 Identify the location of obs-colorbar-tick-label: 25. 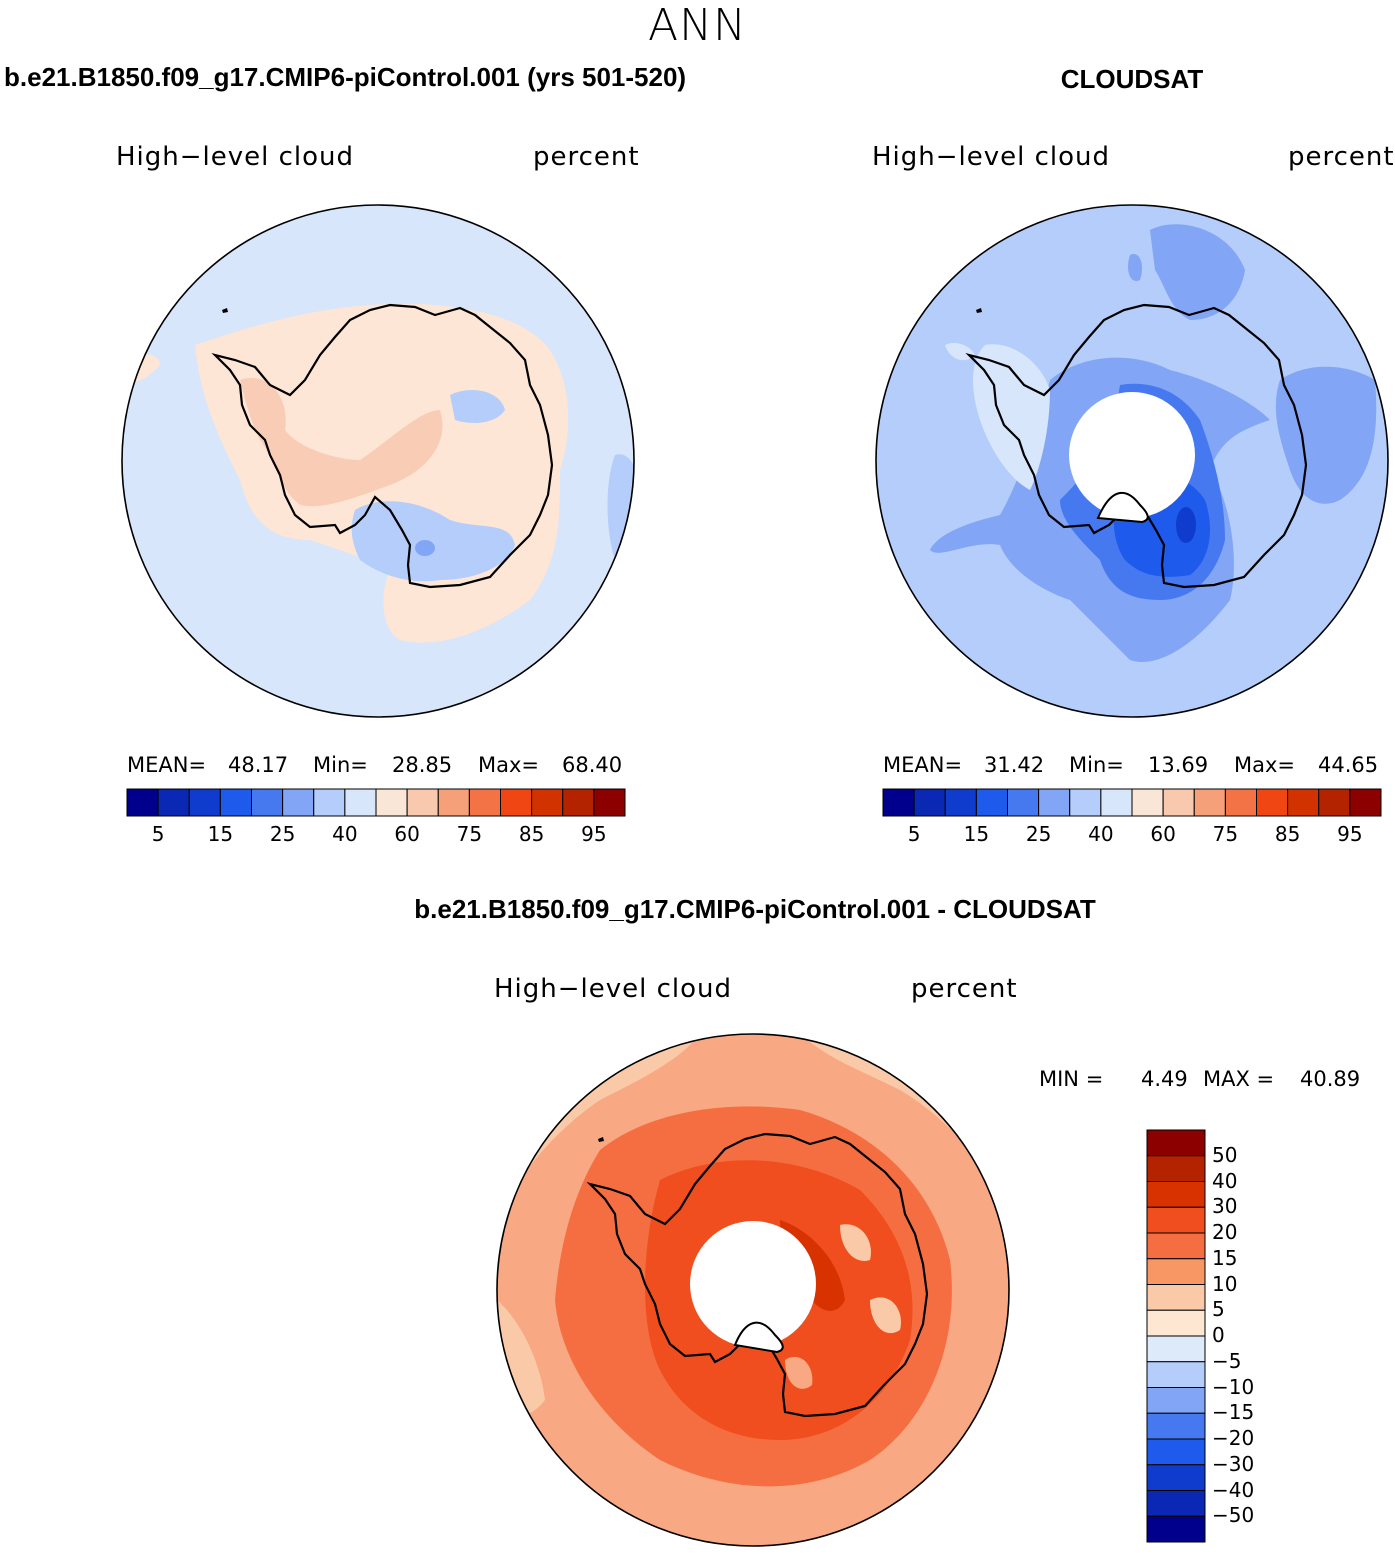
(1038, 834).